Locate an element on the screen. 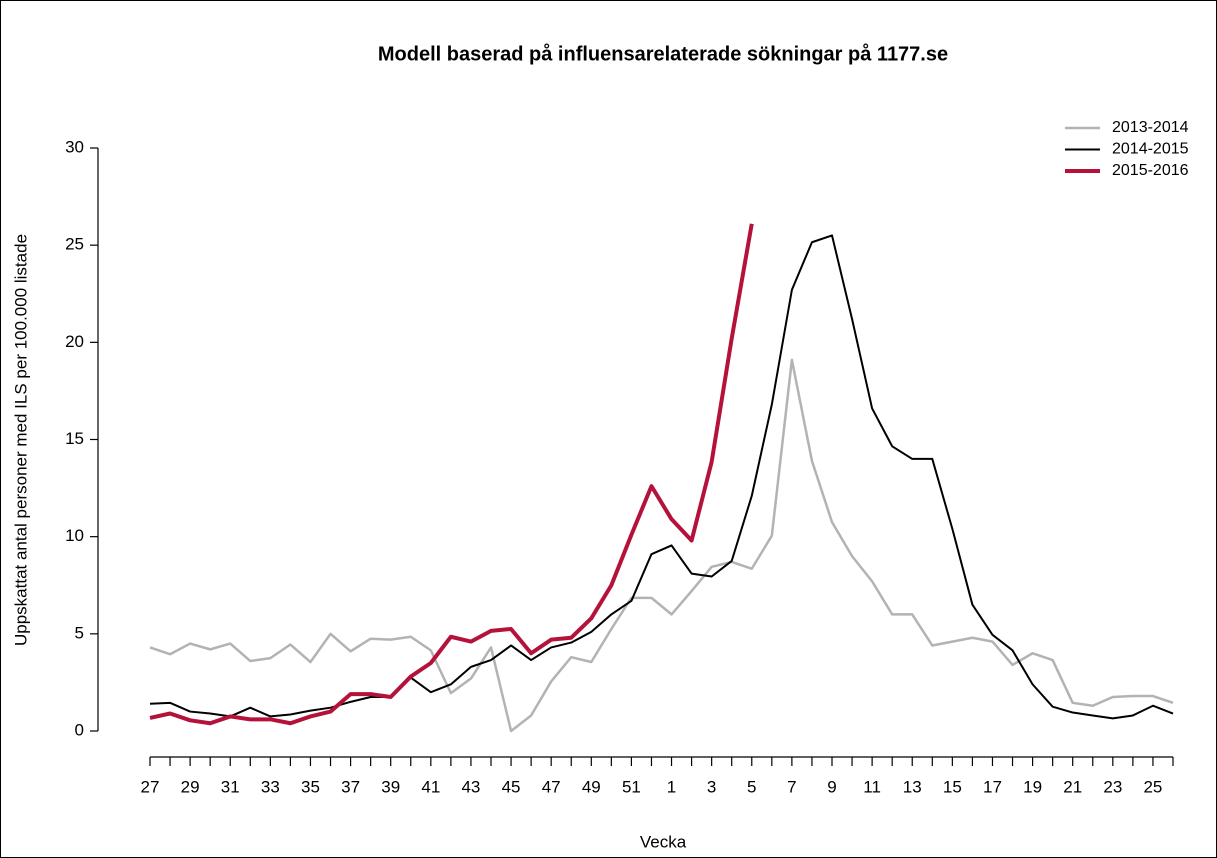 This screenshot has height=858, width=1217. x-tick-label: 3 is located at coordinates (711, 786).